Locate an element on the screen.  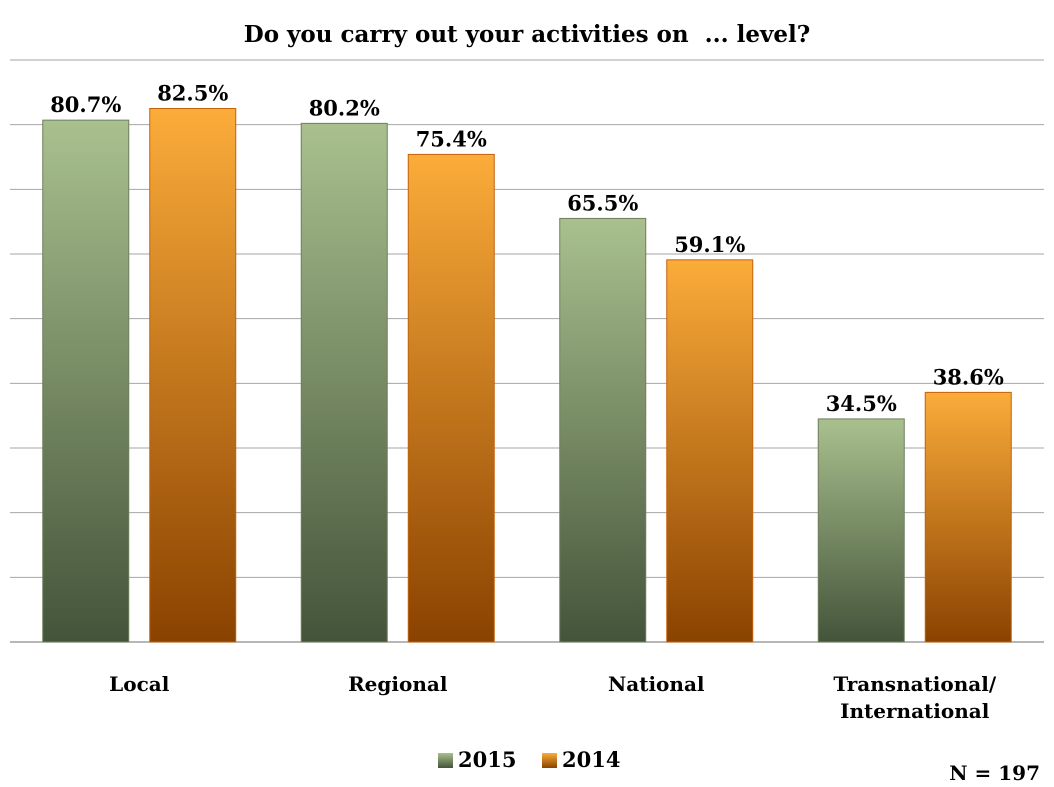
category-label: National is located at coordinates (656, 684).